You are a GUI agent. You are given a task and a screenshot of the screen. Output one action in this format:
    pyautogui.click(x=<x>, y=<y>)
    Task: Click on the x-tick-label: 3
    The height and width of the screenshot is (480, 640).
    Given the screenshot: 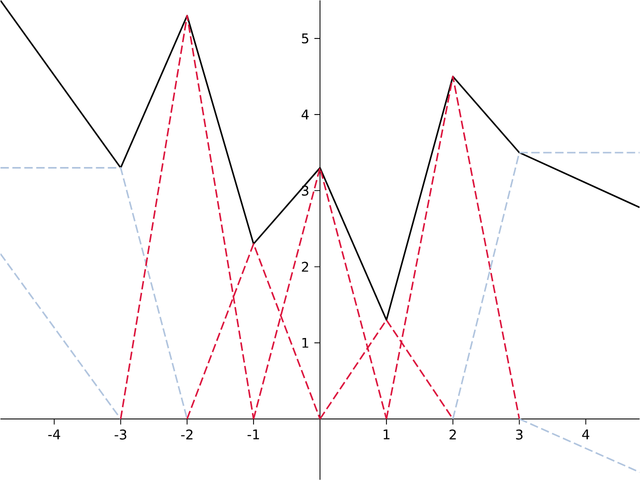 What is the action you would take?
    pyautogui.click(x=519, y=434)
    